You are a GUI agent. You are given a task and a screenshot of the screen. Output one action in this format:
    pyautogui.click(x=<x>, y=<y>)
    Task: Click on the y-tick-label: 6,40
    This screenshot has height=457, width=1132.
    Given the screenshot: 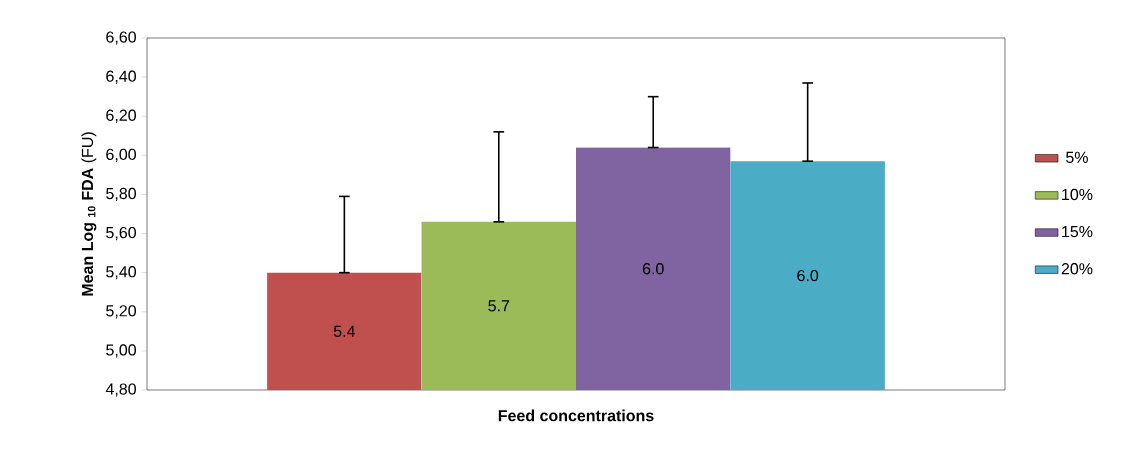 What is the action you would take?
    pyautogui.click(x=121, y=77)
    